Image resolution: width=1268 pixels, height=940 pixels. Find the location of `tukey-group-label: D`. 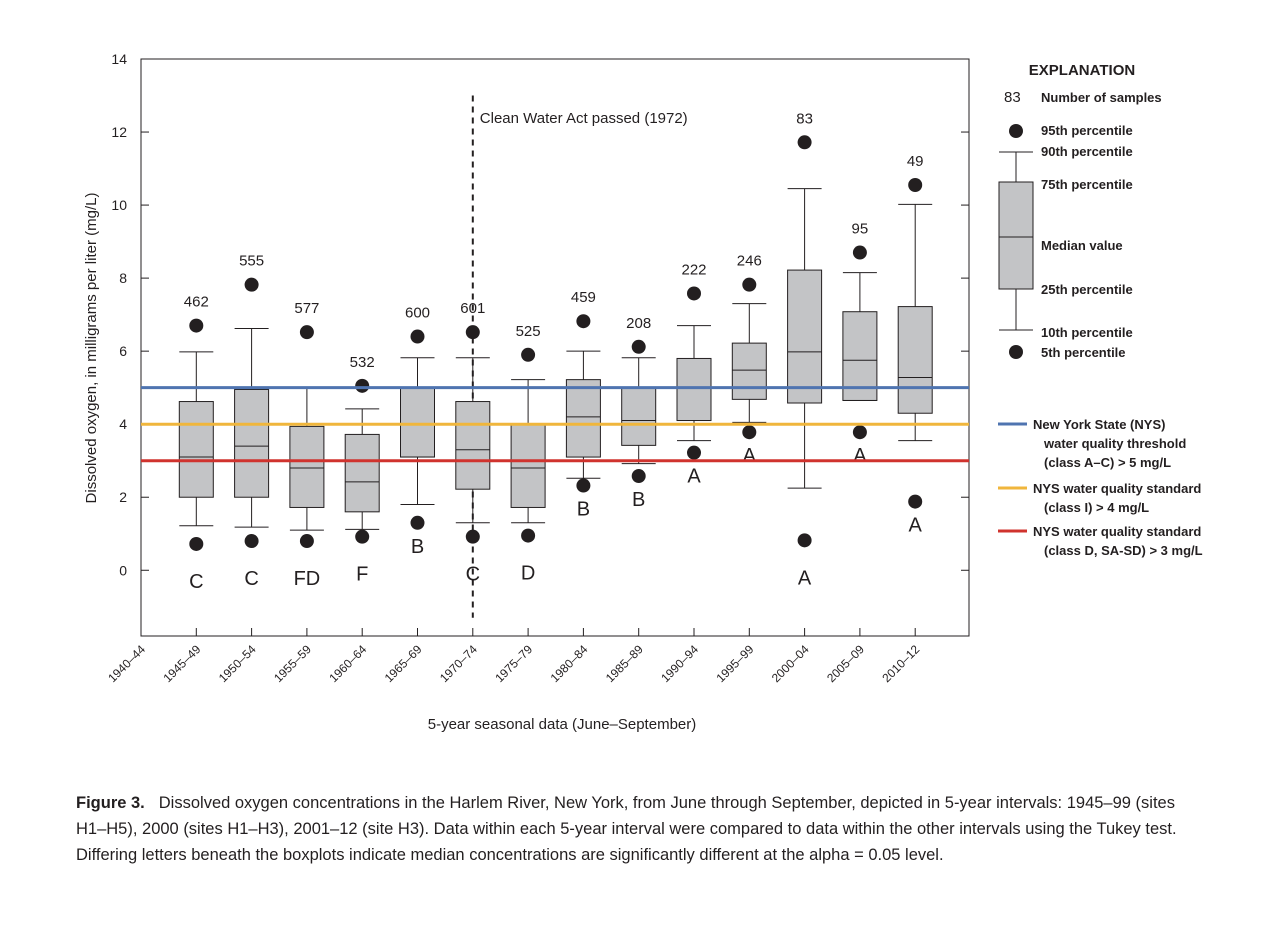

tukey-group-label: D is located at coordinates (528, 574).